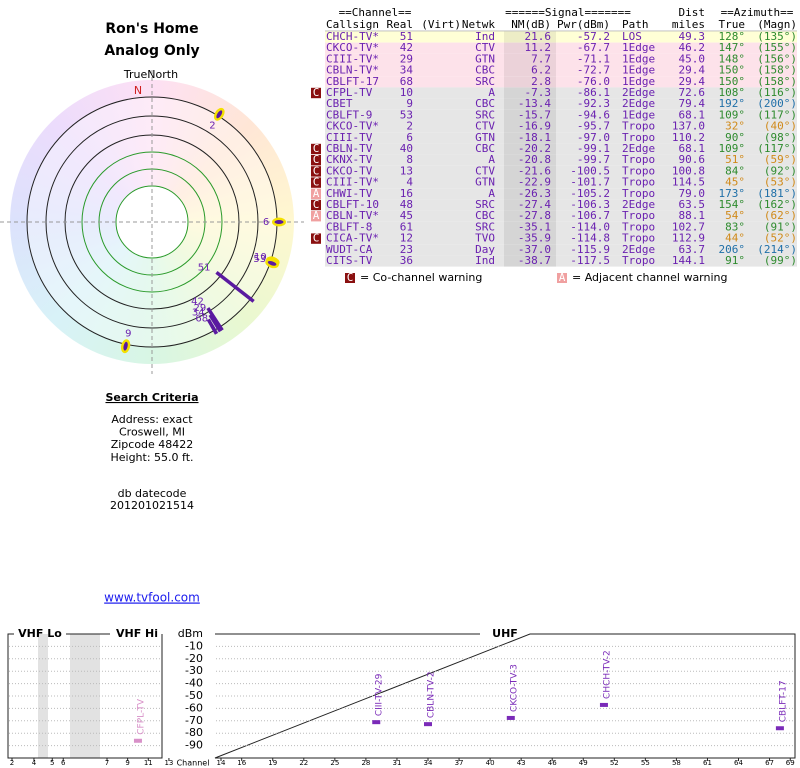 Image resolution: width=800 pixels, height=768 pixels. I want to click on cell-netwk: SRC, so click(485, 81).